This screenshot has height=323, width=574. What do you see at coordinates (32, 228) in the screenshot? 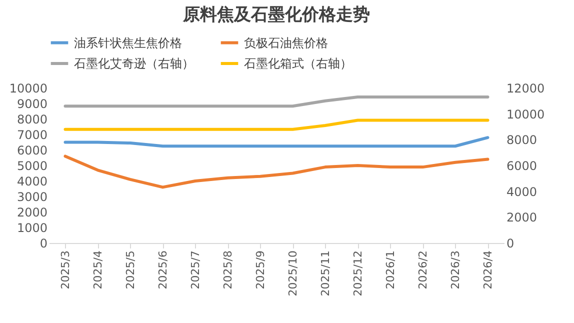
I see `y-tick-label: 1000` at bounding box center [32, 228].